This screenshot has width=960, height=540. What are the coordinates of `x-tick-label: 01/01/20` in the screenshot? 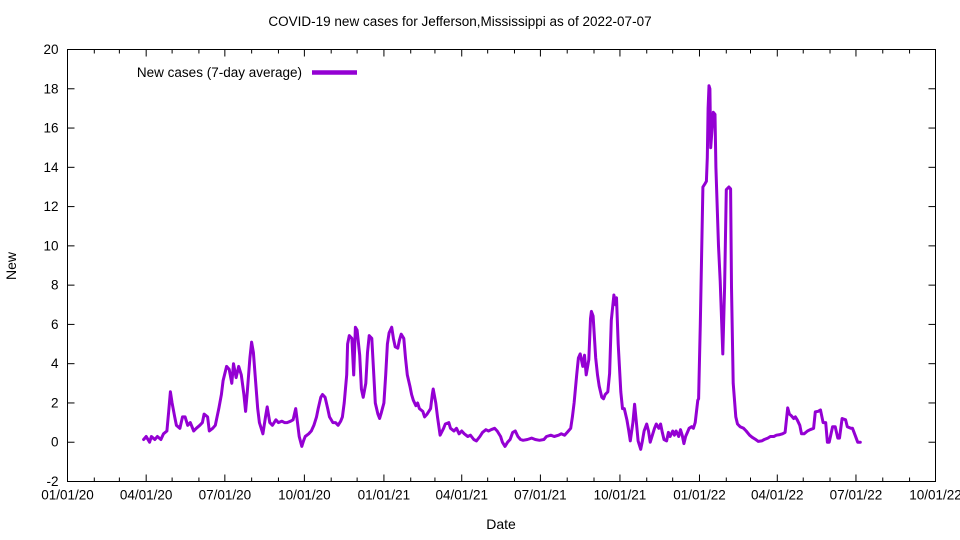 It's located at (67, 495).